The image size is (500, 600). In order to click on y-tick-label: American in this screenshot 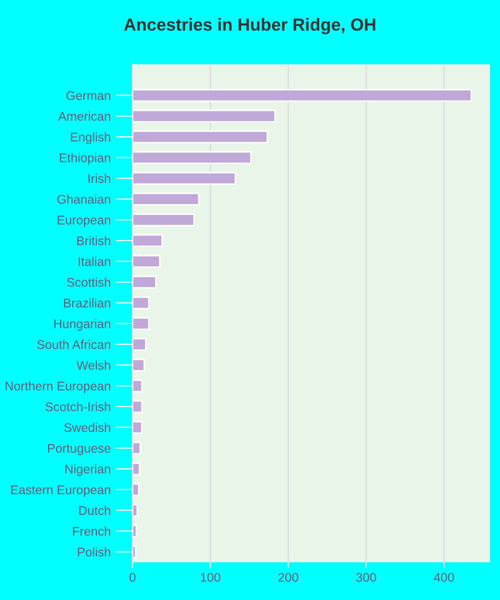, I will do `click(84, 116)`.